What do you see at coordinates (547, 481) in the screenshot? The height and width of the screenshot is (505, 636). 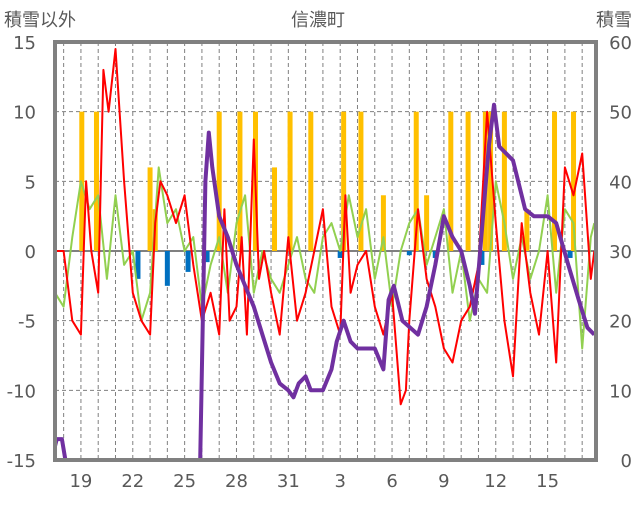 I see `x-tick-label: 15` at bounding box center [547, 481].